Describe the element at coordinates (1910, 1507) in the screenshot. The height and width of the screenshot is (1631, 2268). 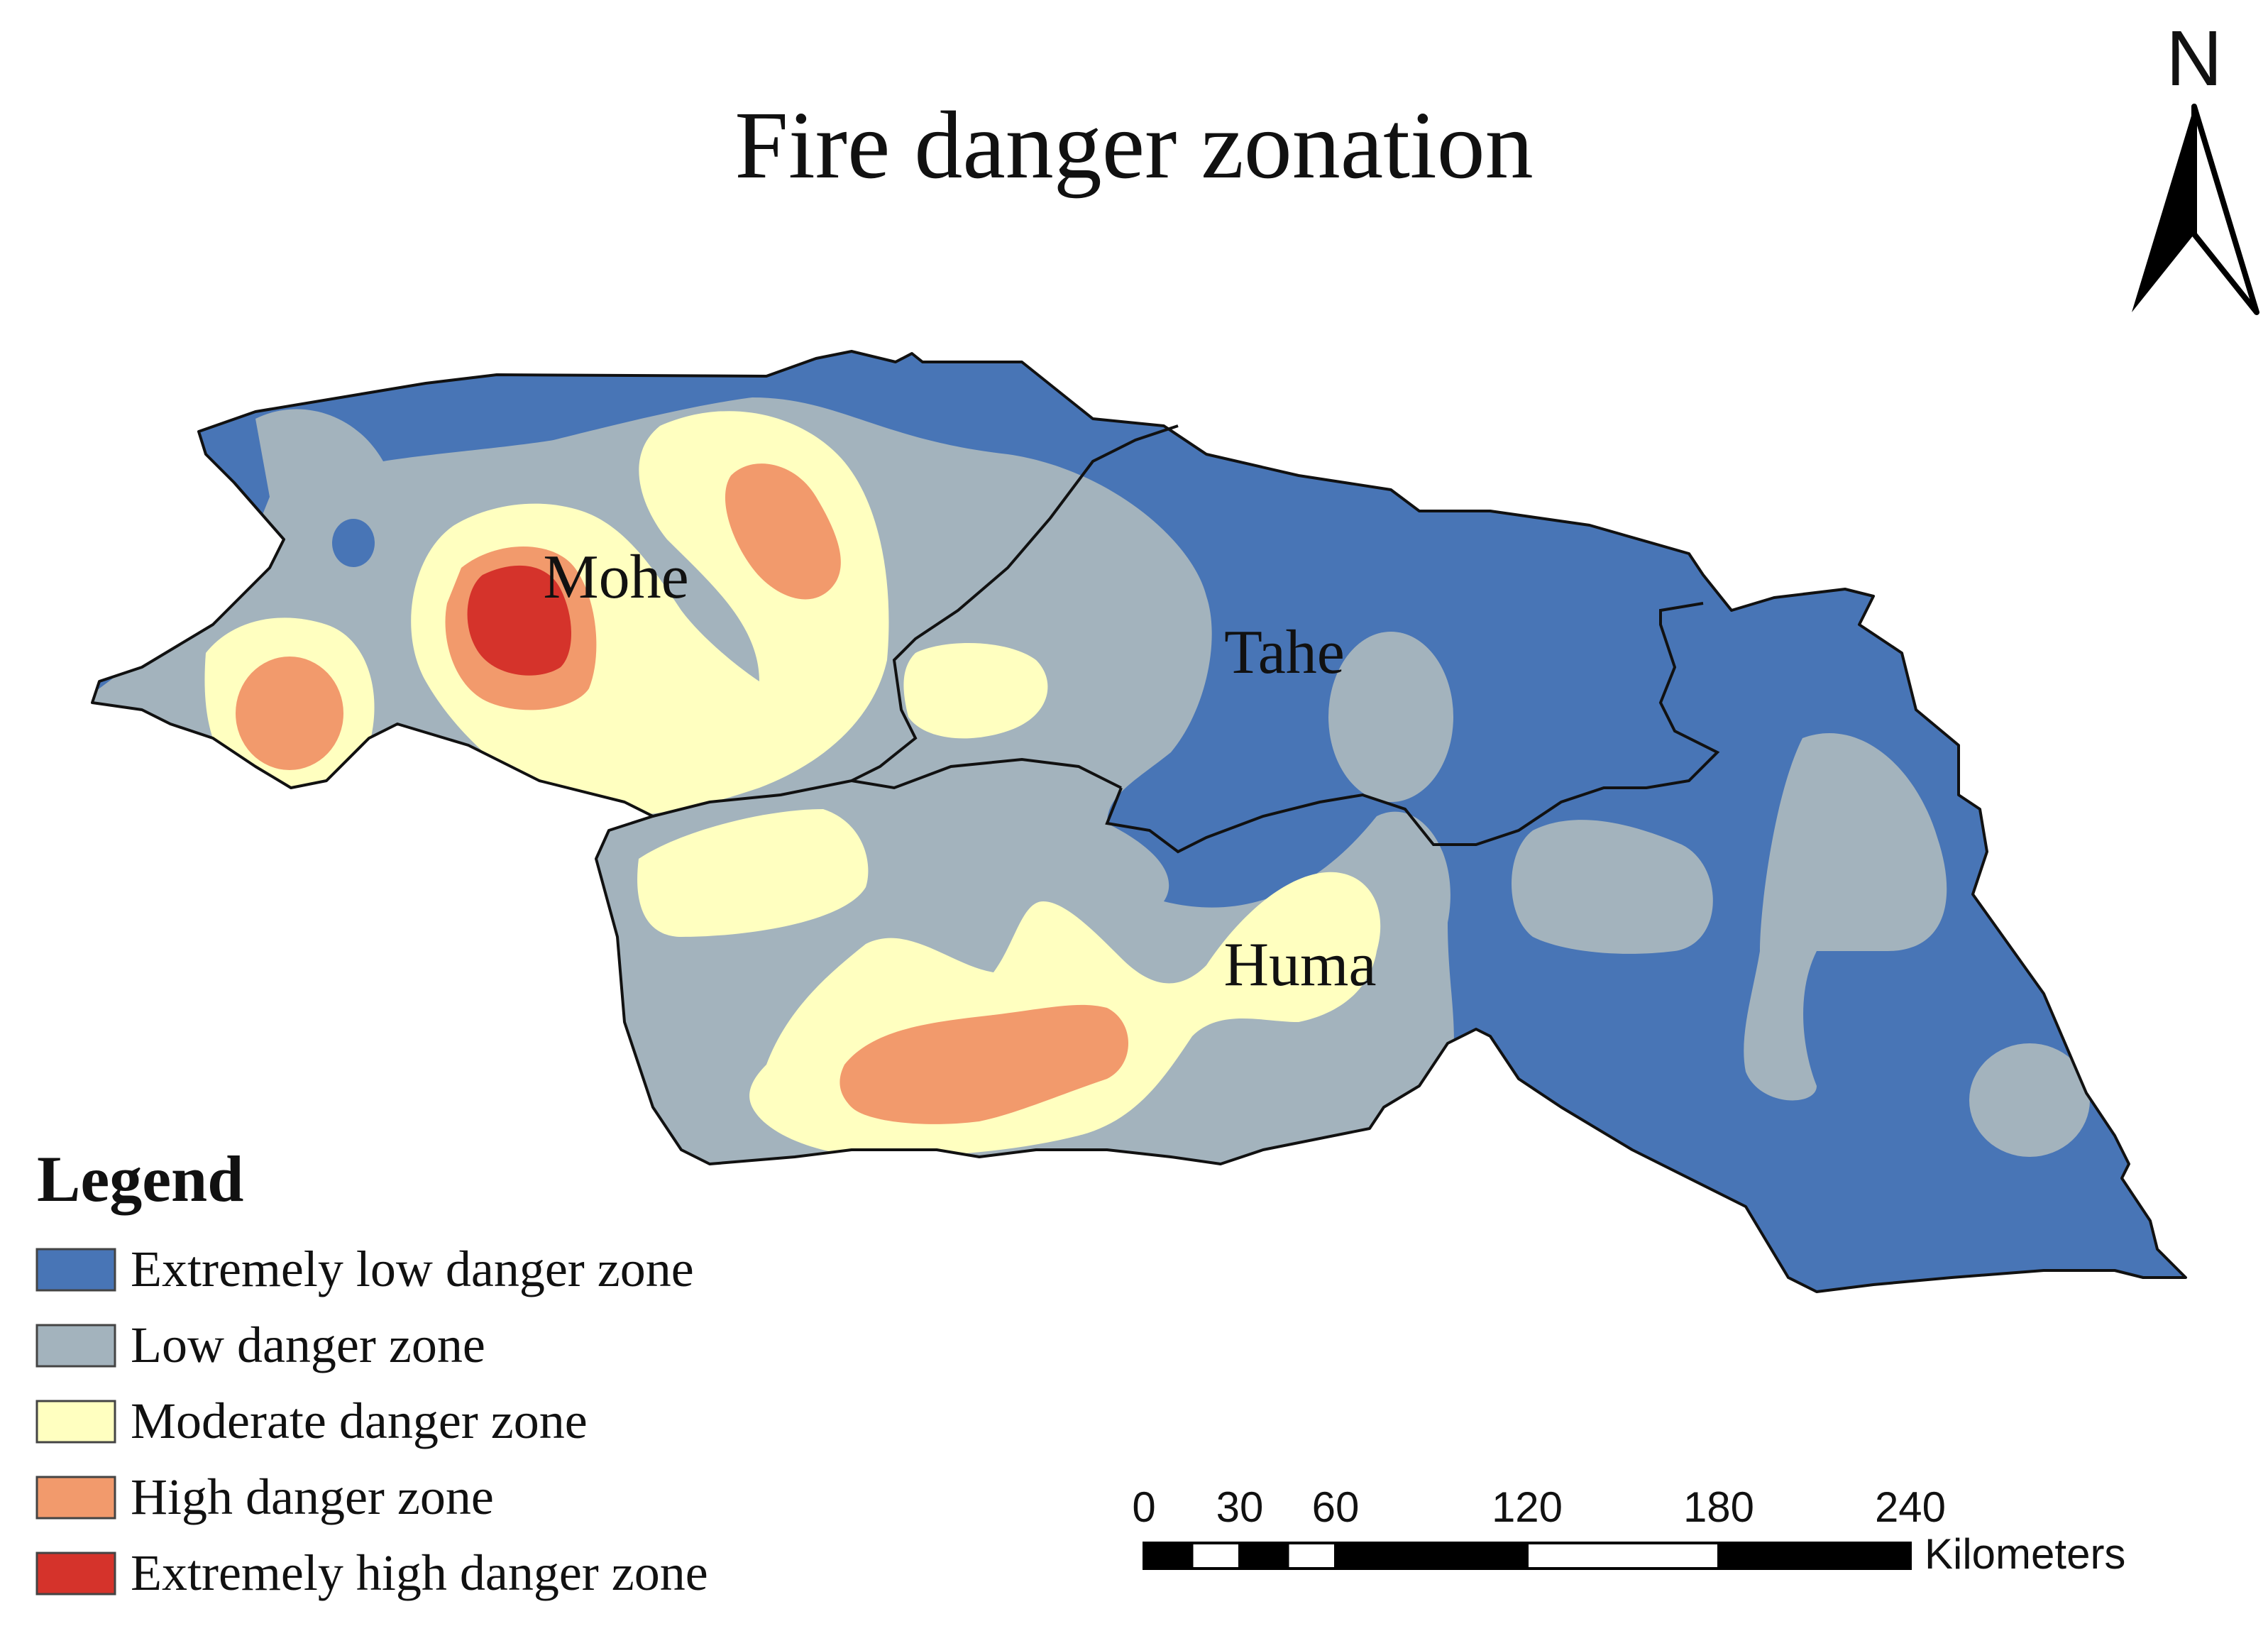
I see `scale-tick-label: 240` at that location.